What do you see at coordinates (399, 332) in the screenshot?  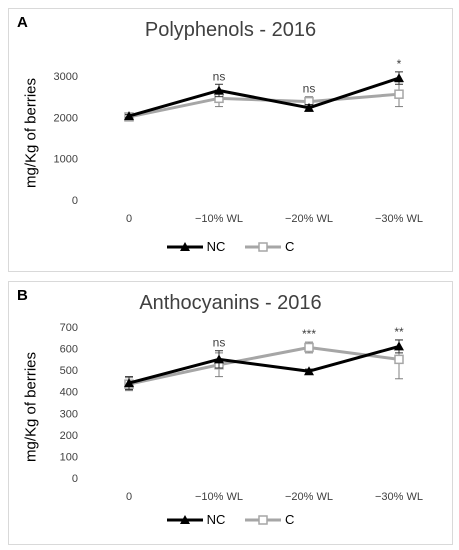 I see `significance-label: **` at bounding box center [399, 332].